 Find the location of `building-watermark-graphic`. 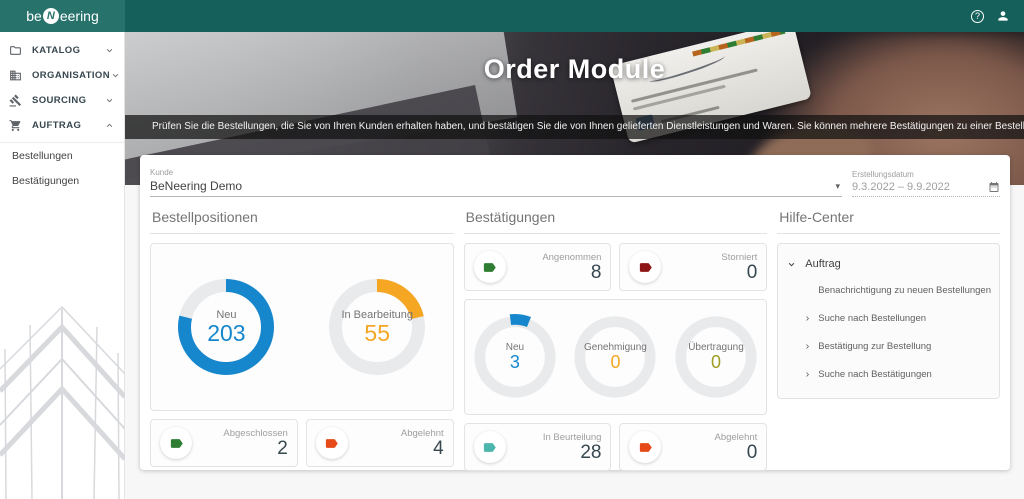

building-watermark-graphic is located at coordinates (62, 402).